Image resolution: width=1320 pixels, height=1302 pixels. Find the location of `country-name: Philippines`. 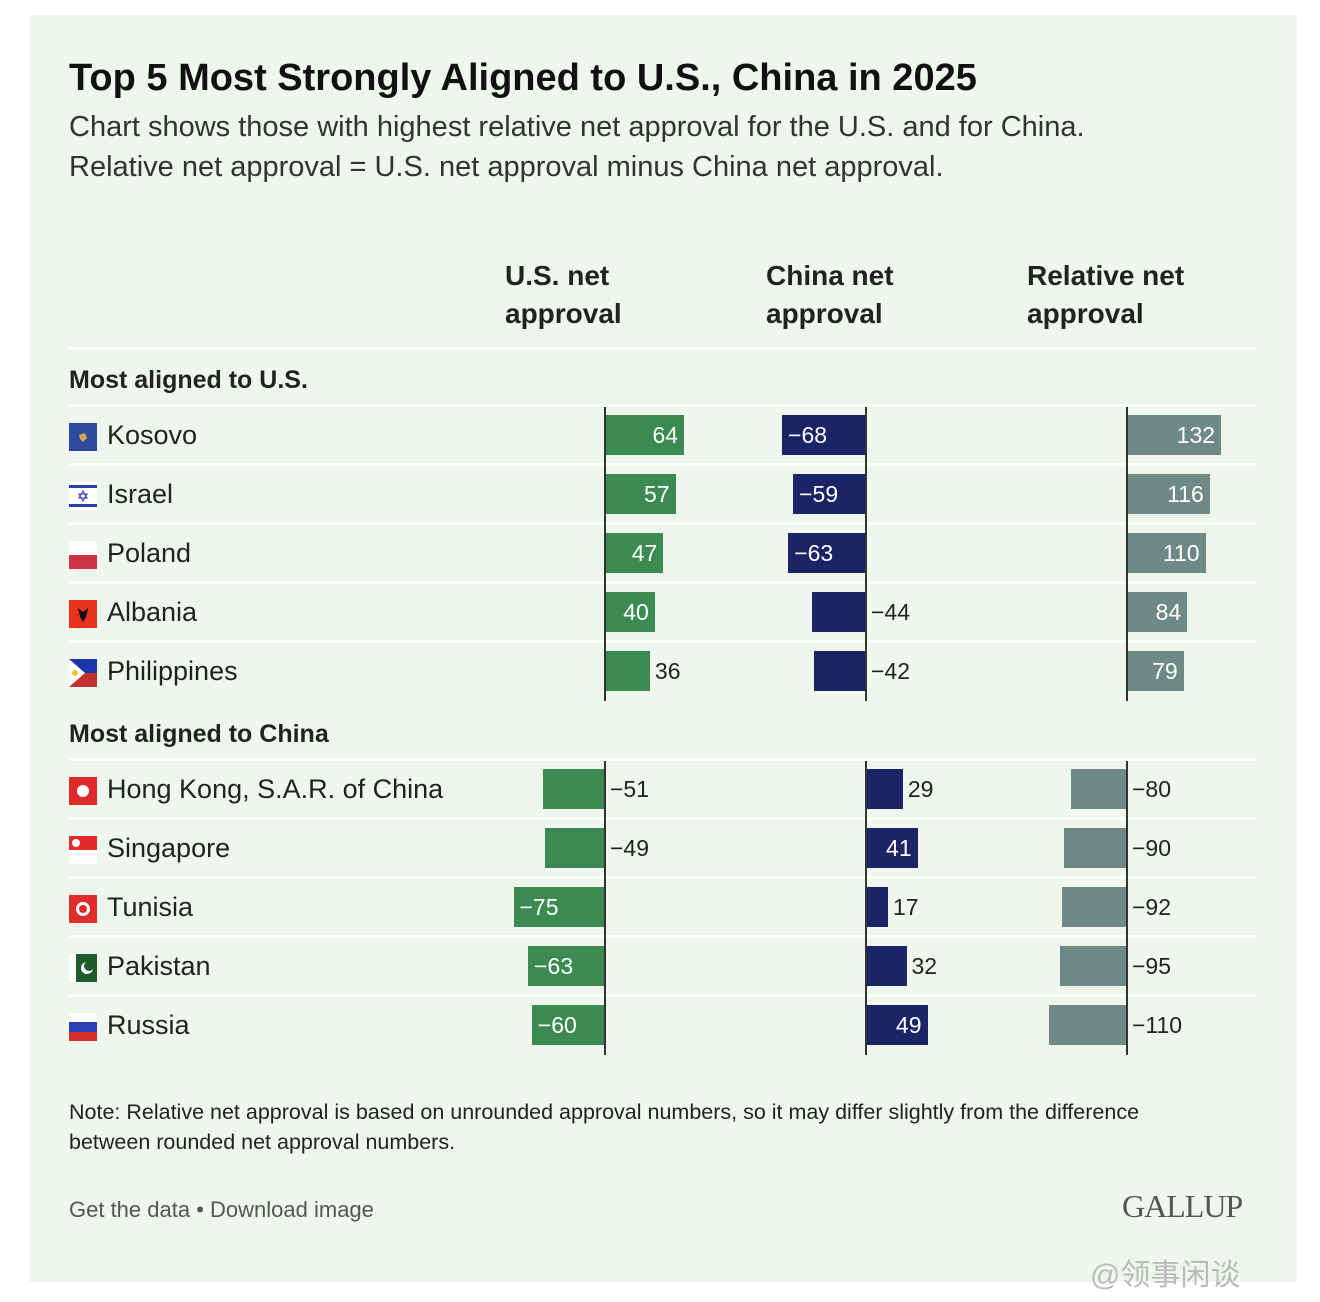

country-name: Philippines is located at coordinates (172, 671).